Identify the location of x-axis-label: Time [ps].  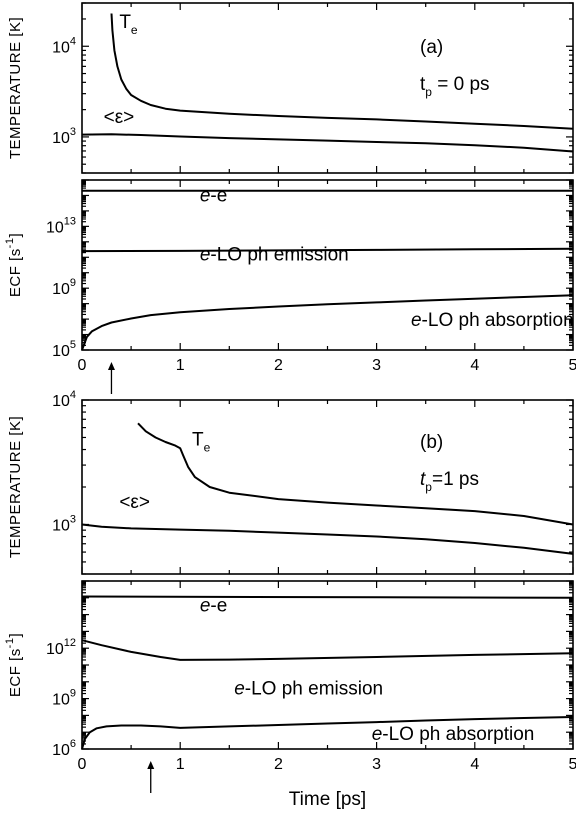
(327, 799).